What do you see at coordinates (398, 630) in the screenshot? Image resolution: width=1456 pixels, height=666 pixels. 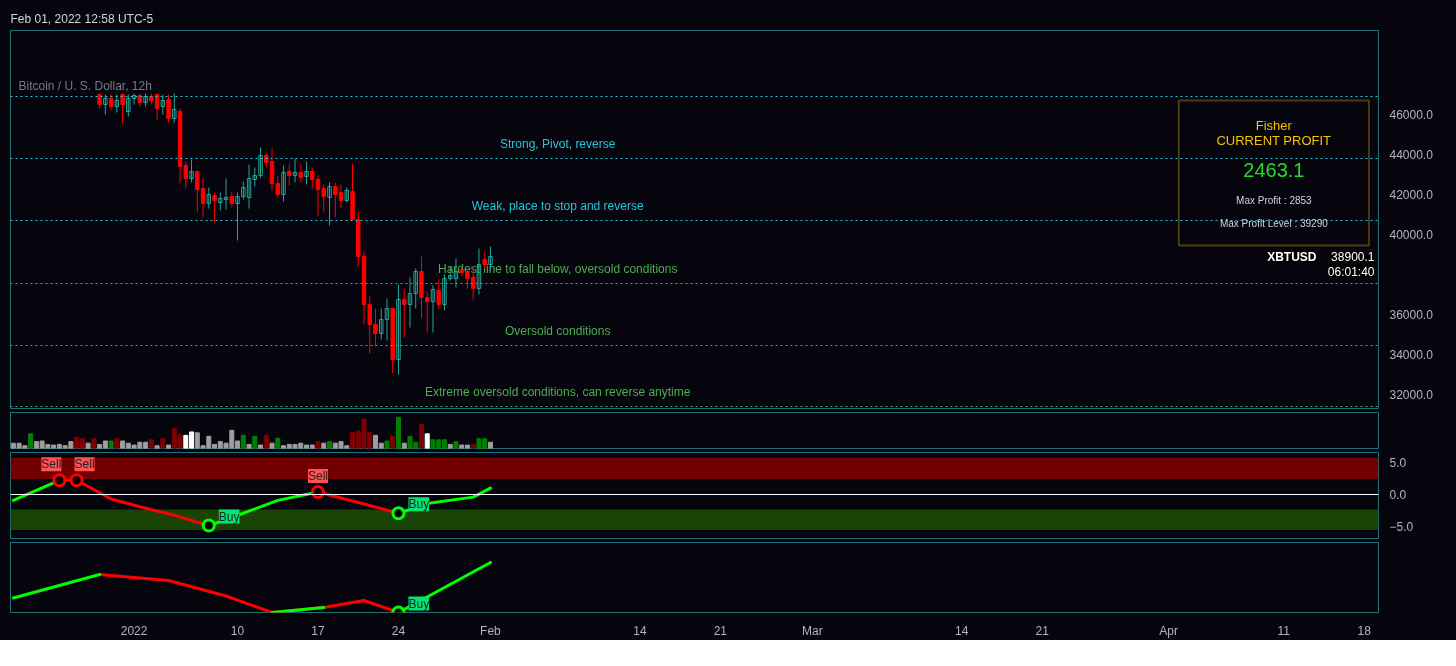 I see `x-tick-label: 24` at bounding box center [398, 630].